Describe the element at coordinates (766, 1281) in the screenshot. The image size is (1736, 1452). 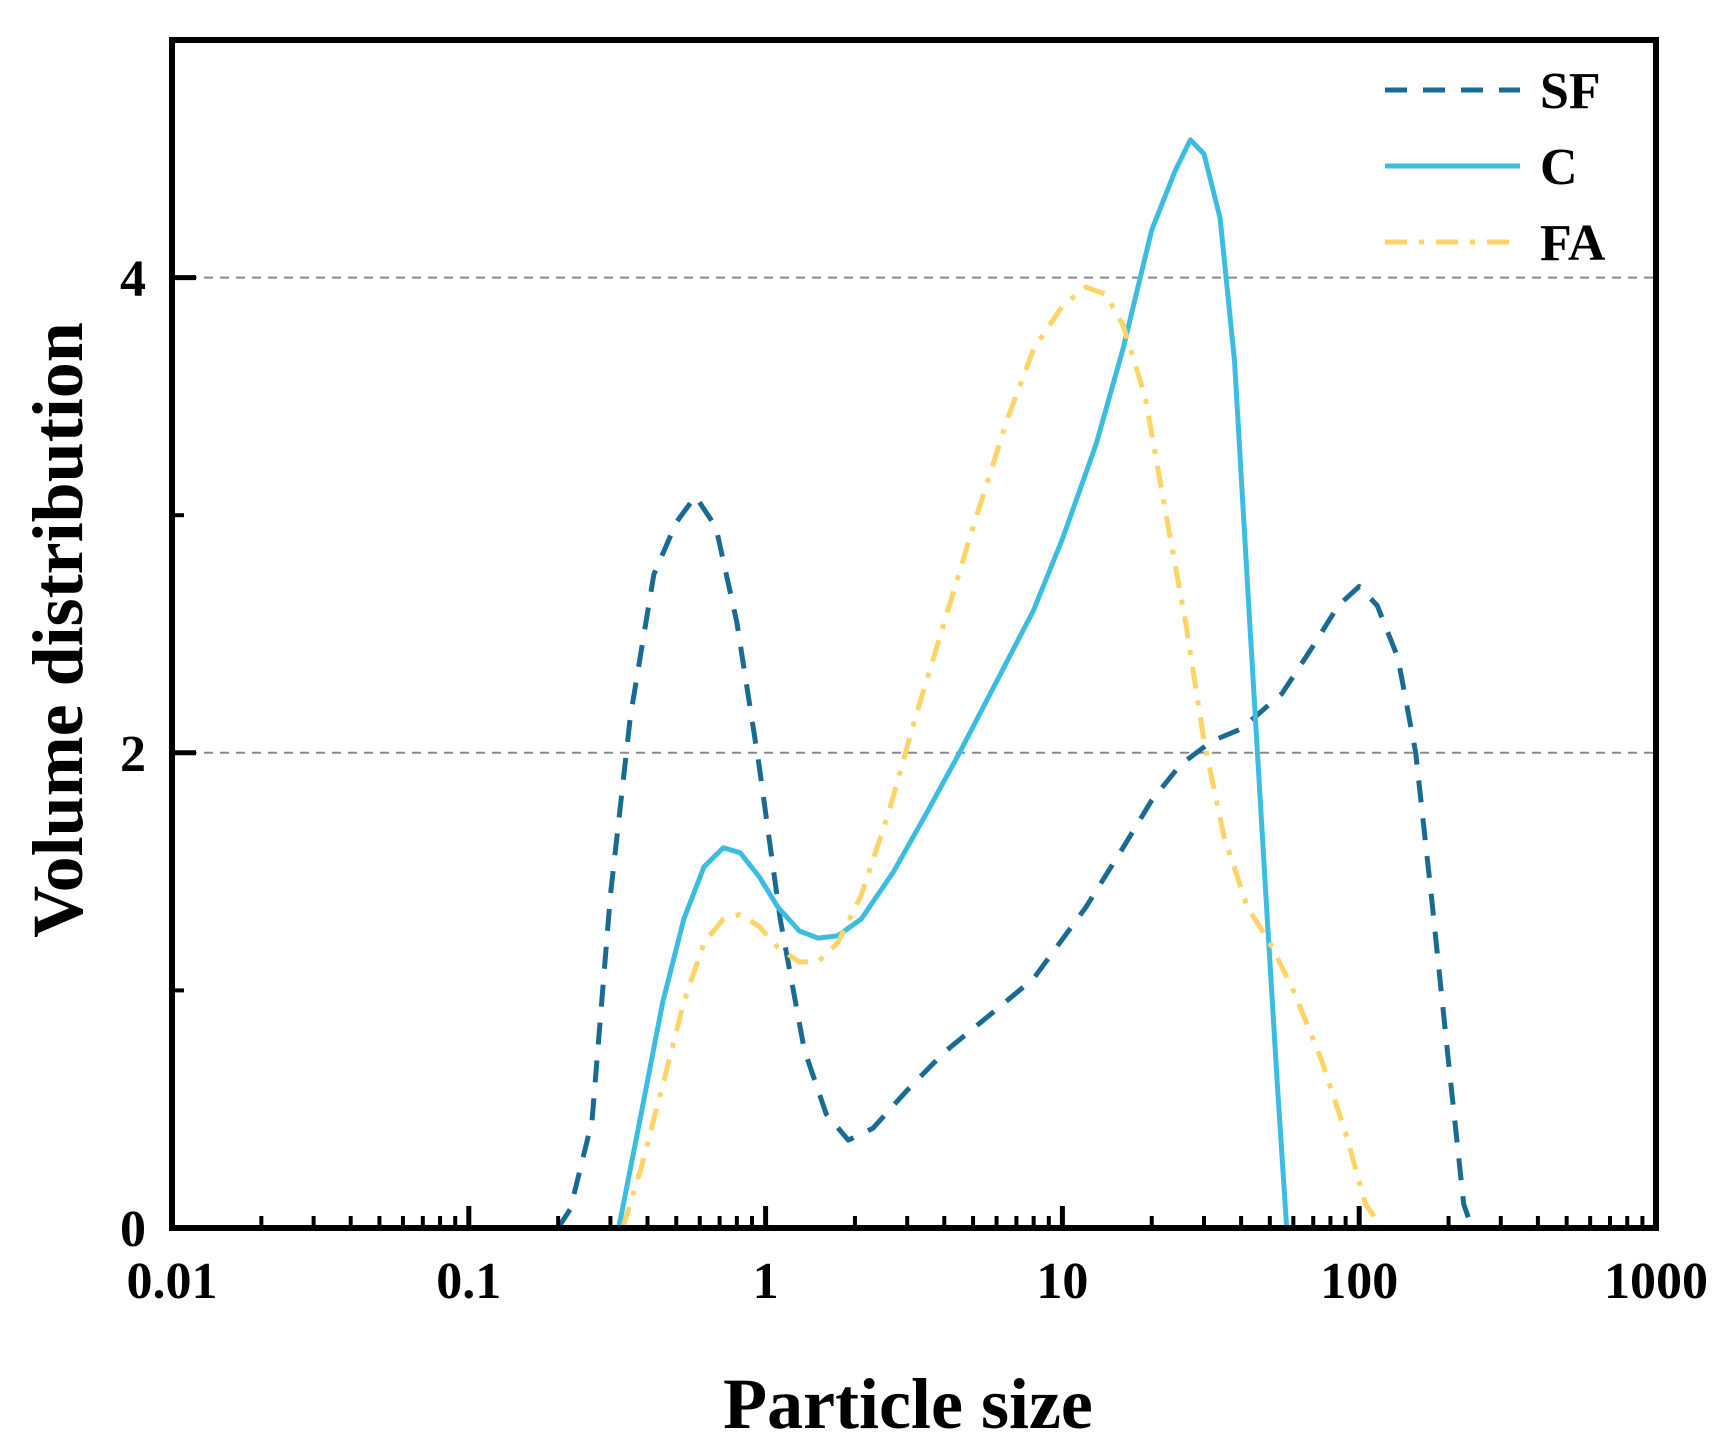
I see `x-tick-label: 1` at that location.